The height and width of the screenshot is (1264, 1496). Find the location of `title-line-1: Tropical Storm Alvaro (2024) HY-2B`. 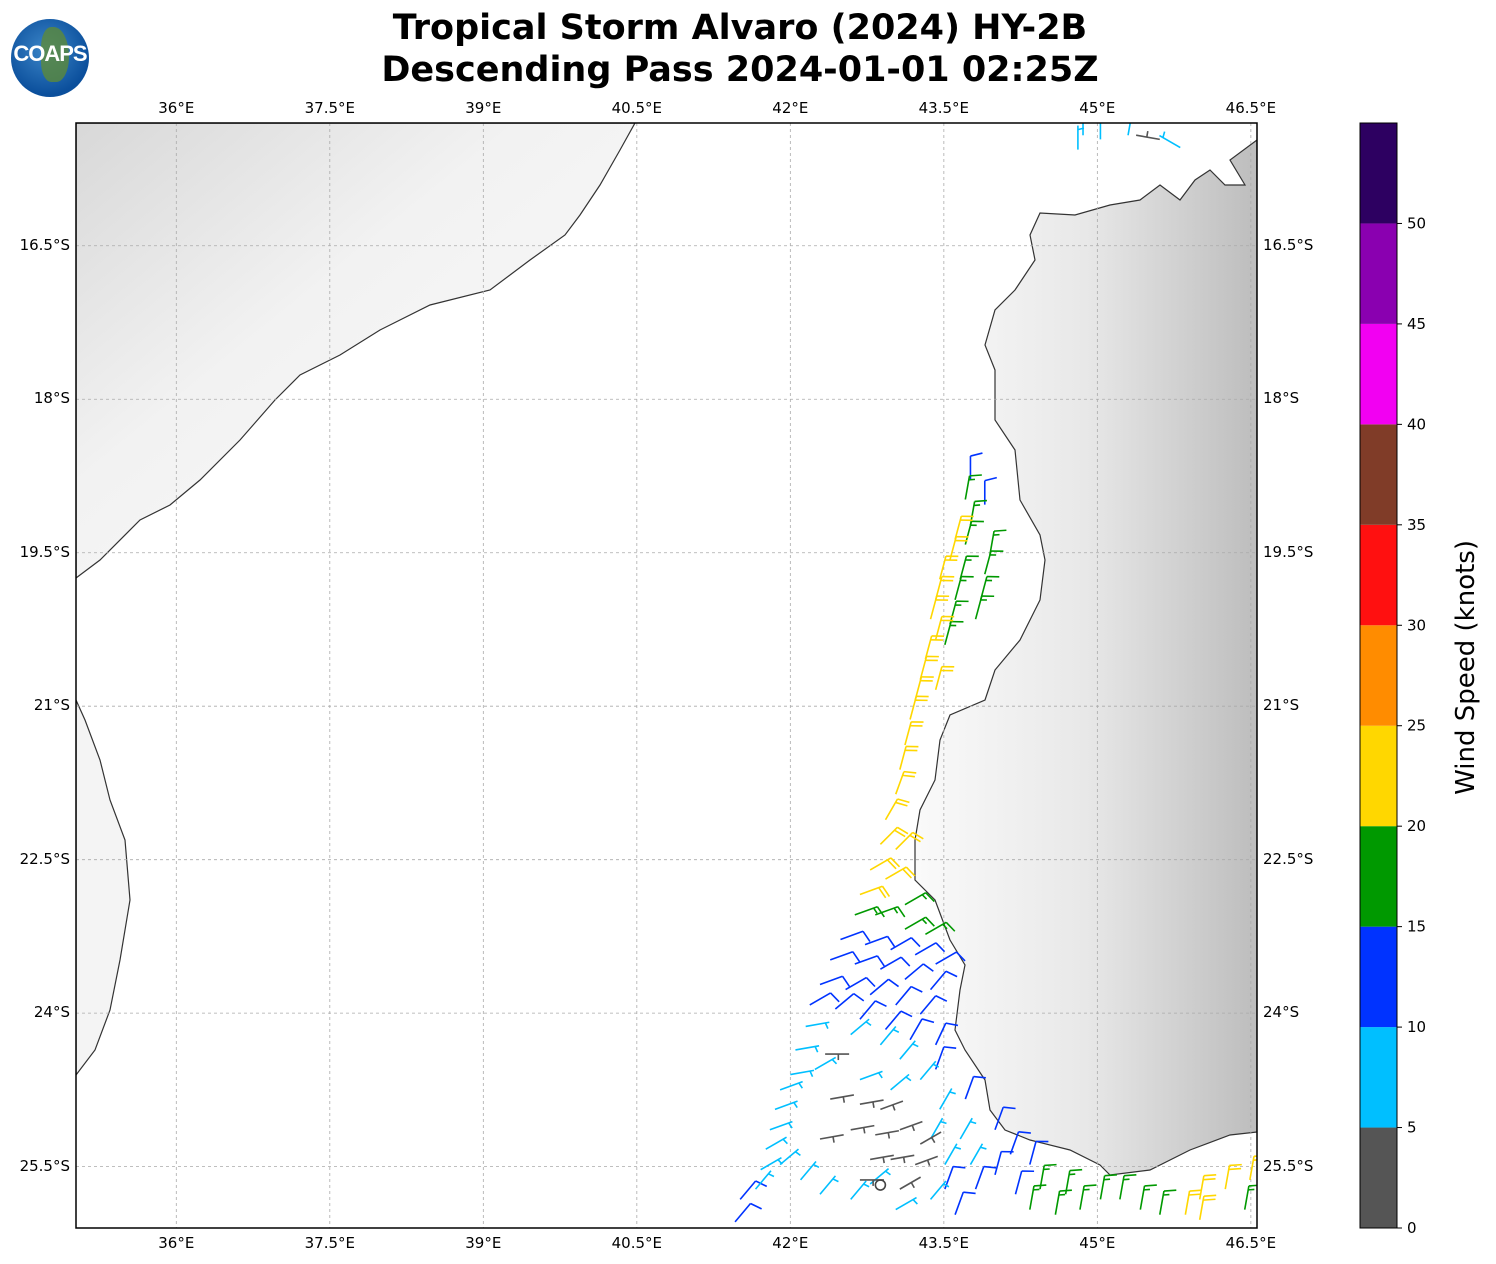

title-line-1: Tropical Storm Alvaro (2024) HY-2B is located at coordinates (740, 28).